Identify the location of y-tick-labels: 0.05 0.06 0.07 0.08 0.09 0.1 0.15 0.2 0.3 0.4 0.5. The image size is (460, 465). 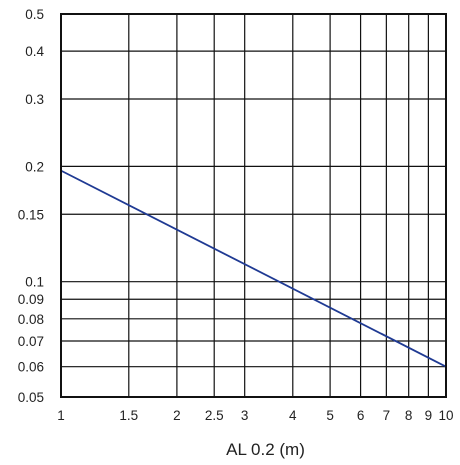
(31, 206).